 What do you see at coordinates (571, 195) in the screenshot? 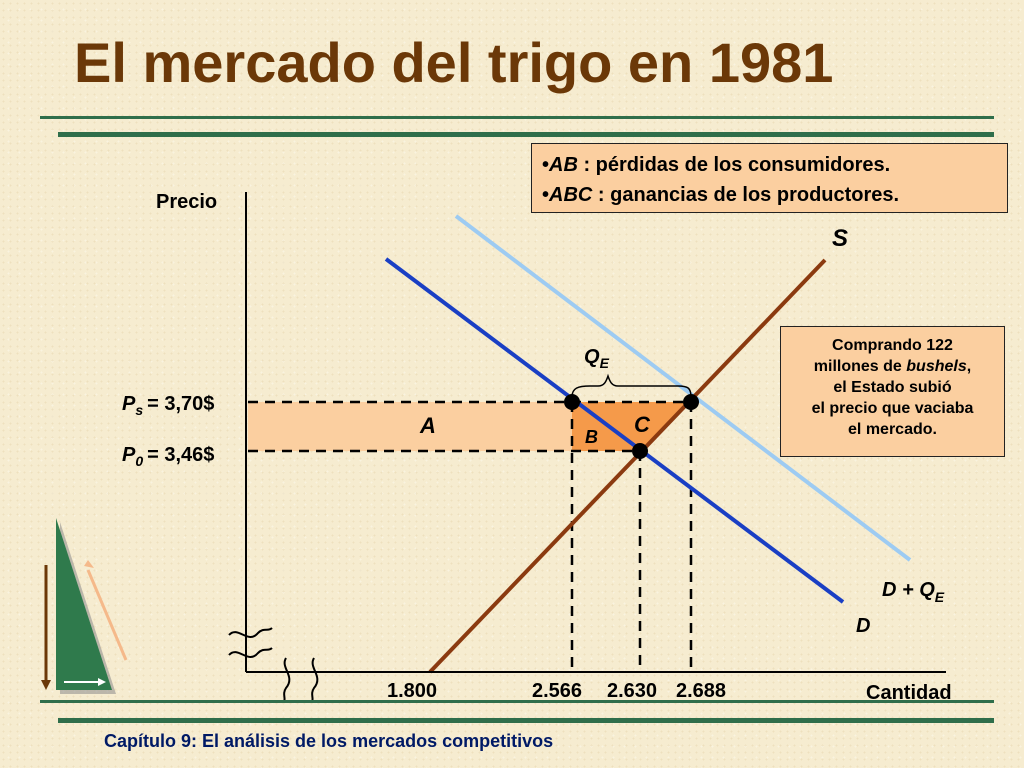
I see `legend-abc-label: ABC` at bounding box center [571, 195].